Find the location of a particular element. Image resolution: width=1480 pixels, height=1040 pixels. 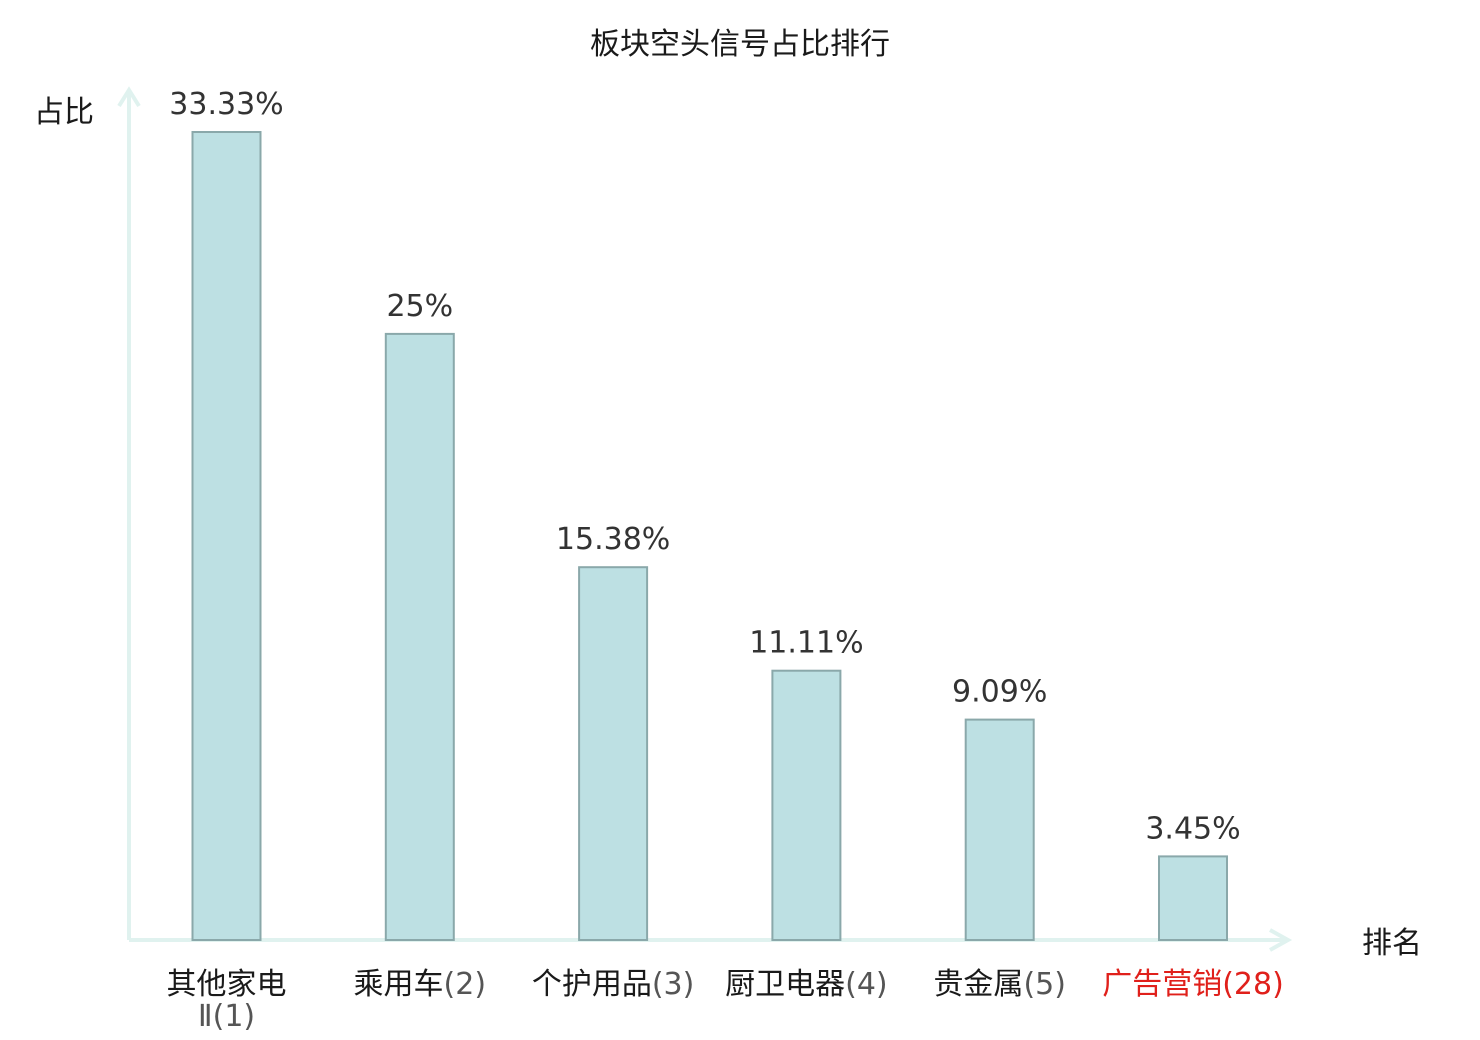

chart-title: 板块空头信号占比排行 is located at coordinates (740, 44).